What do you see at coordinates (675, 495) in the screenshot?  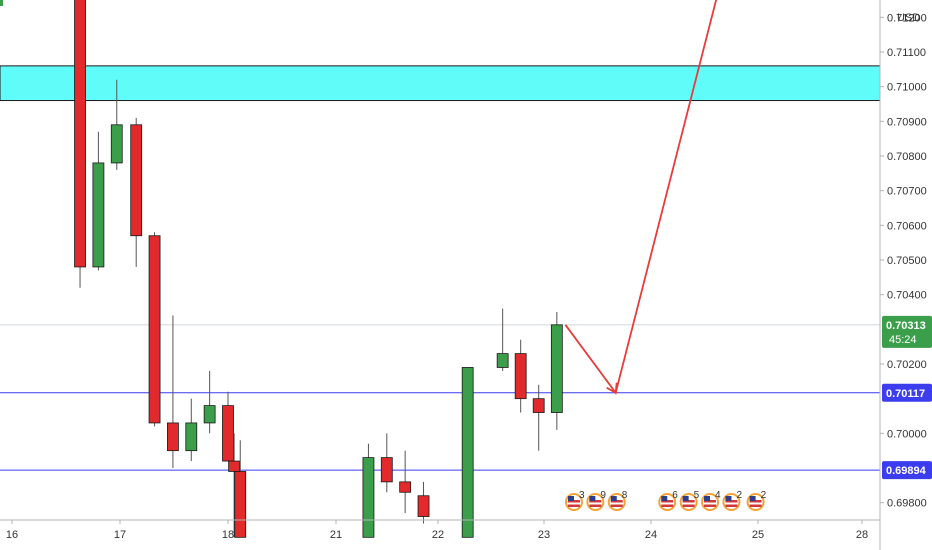 I see `event-count: 6` at bounding box center [675, 495].